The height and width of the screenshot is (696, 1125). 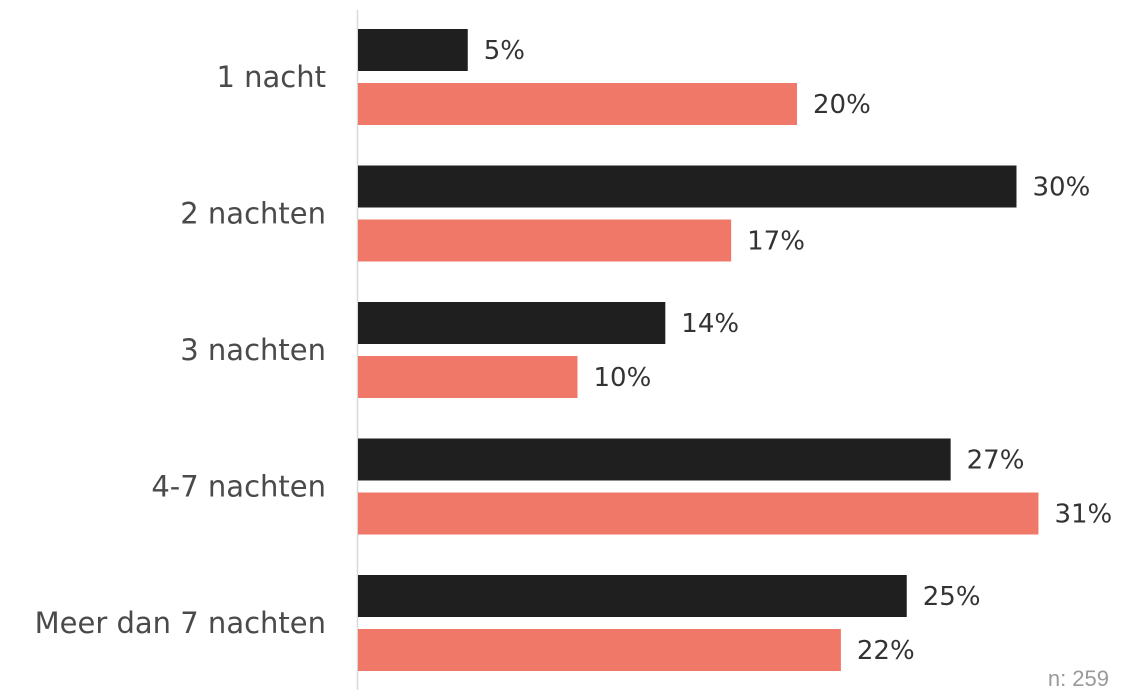 I want to click on category-label: 3 nachten, so click(x=253, y=350).